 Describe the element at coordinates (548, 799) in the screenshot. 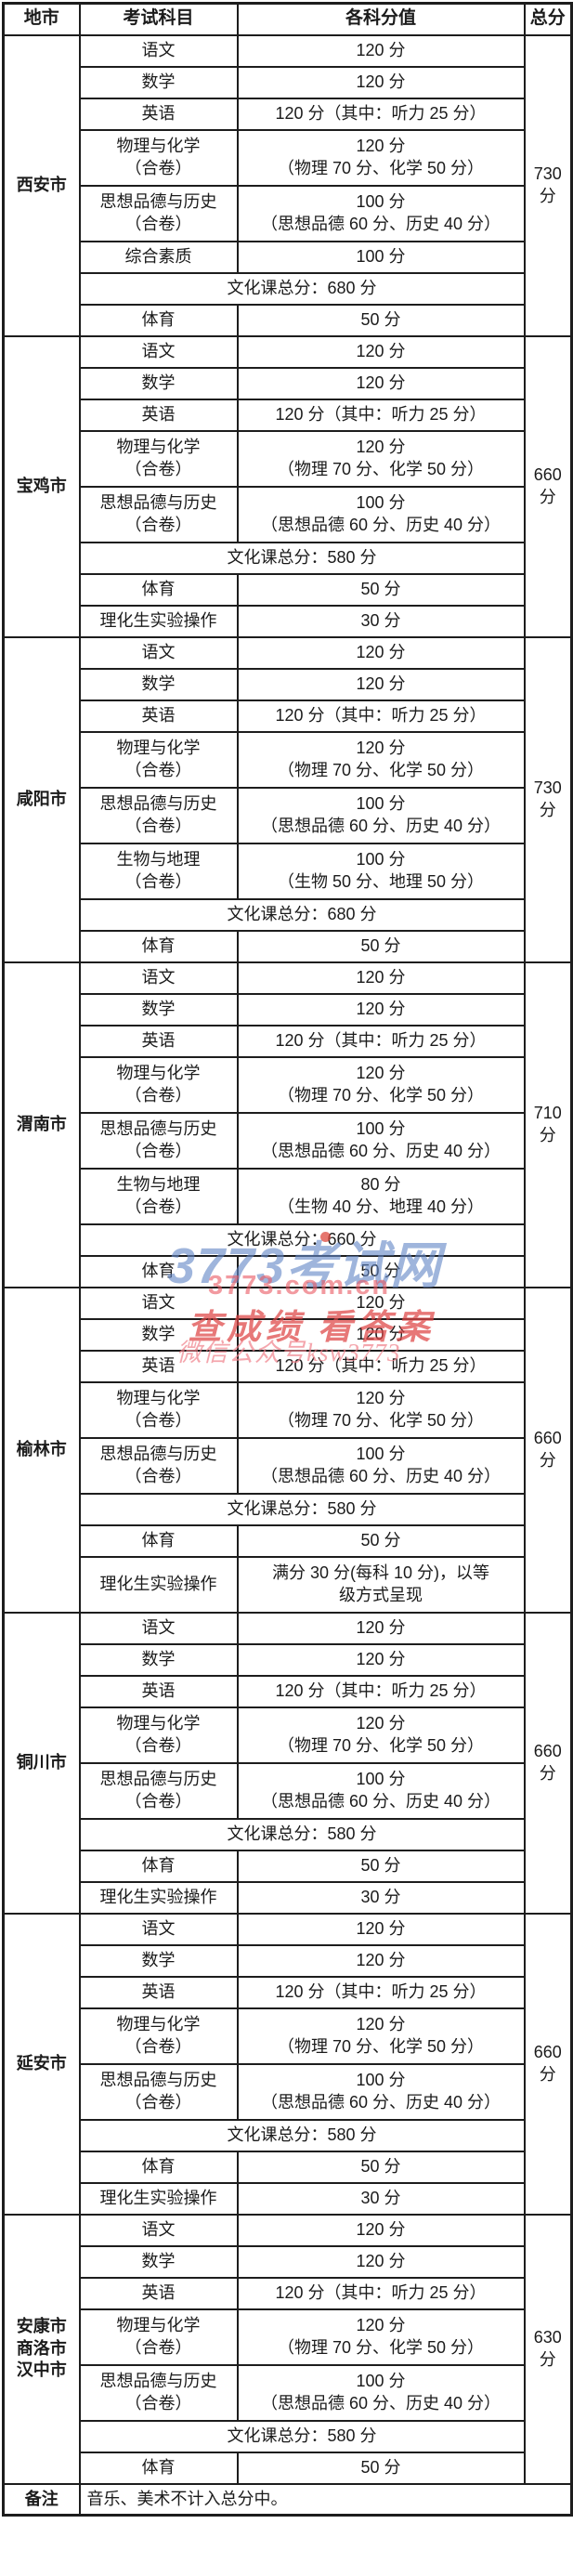

I see `total-cell: 730 分` at that location.